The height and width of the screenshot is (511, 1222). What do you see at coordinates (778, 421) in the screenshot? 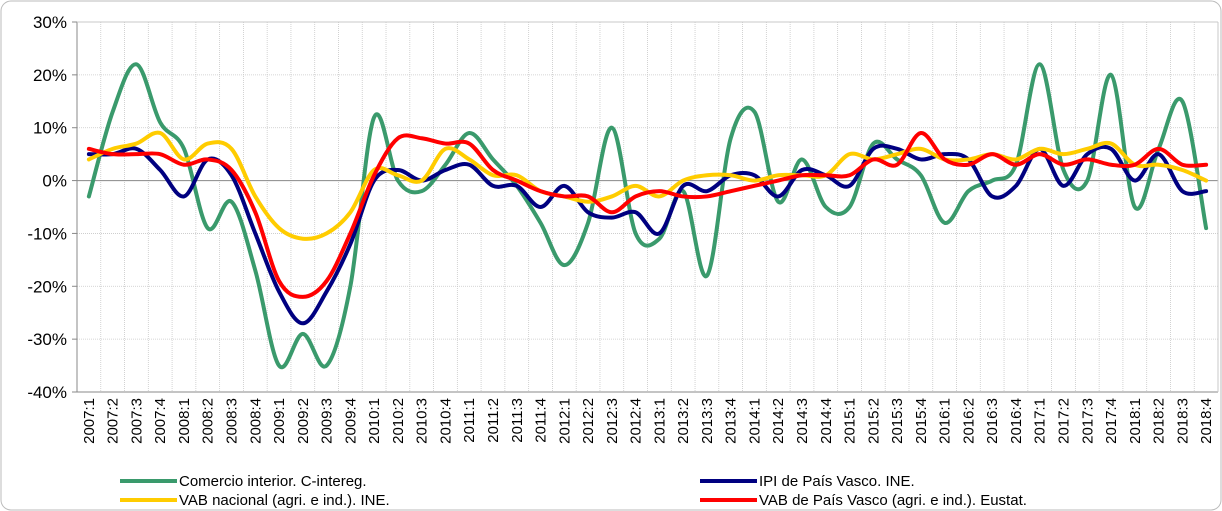
I see `x-tick-label: 2014:2` at bounding box center [778, 421].